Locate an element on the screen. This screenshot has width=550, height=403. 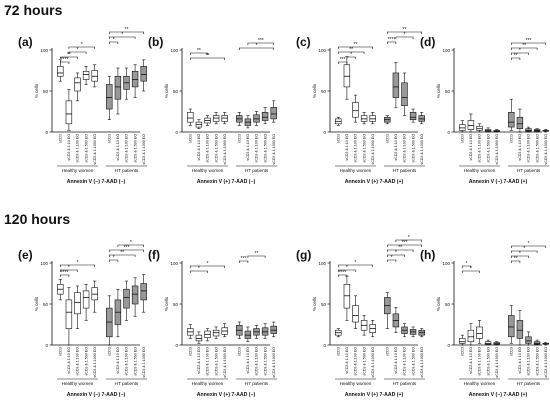
panel-b-significance-bracket is located at coordinates (199, 53).